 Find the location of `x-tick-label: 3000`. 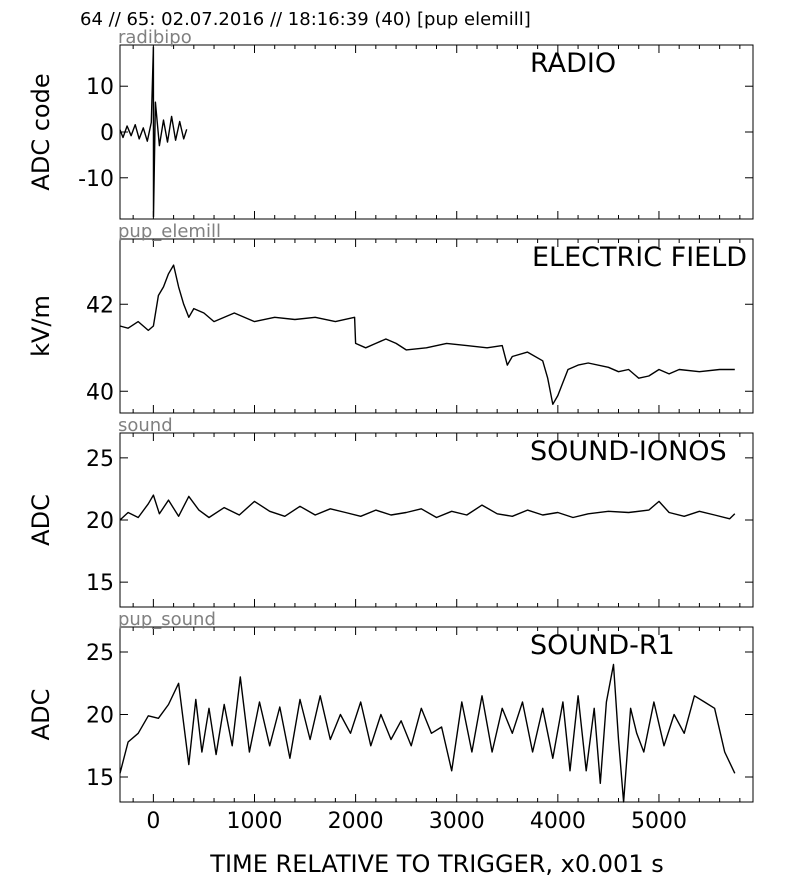

x-tick-label: 3000 is located at coordinates (457, 821).